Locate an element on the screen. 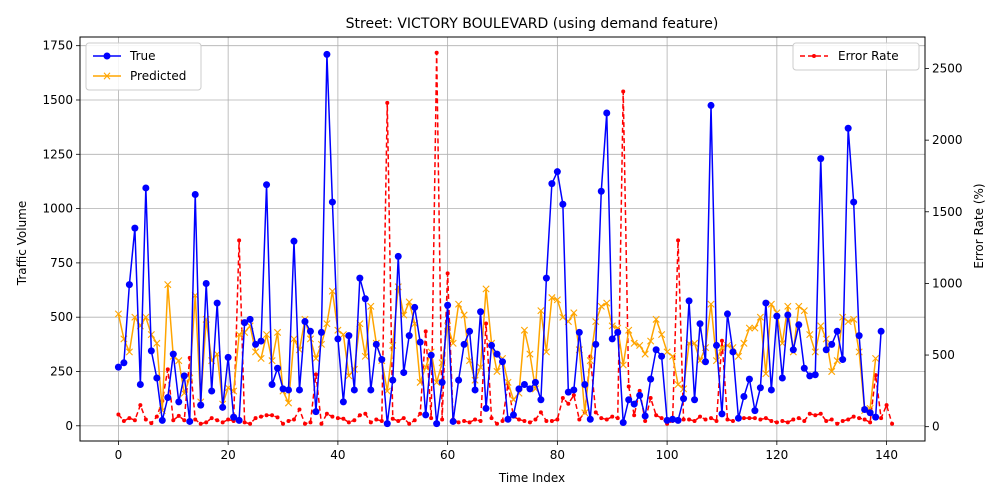 The image size is (1000, 500). legend-label-error-rate: Error Rate is located at coordinates (868, 56).